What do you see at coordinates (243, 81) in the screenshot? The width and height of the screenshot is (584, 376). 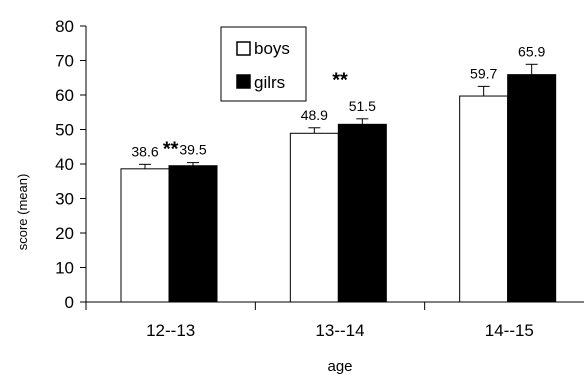 I see `legend-swatch-gilrs` at bounding box center [243, 81].